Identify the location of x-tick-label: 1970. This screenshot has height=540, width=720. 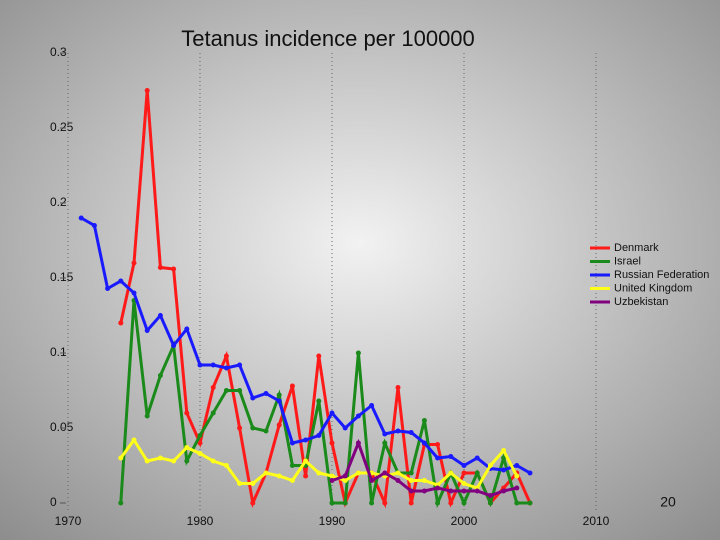
(68, 521).